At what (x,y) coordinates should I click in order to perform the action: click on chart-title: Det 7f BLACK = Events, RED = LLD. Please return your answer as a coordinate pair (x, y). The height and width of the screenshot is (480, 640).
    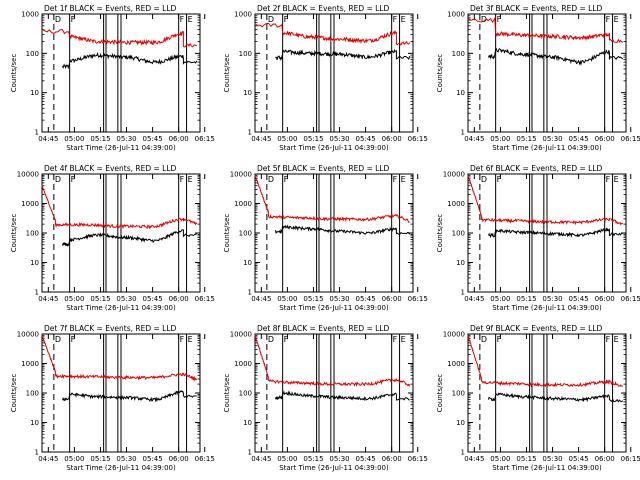
    Looking at the image, I should click on (110, 328).